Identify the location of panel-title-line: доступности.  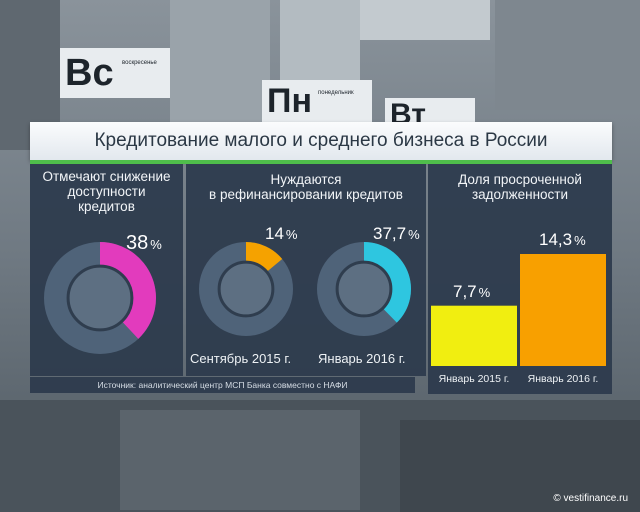
(106, 191).